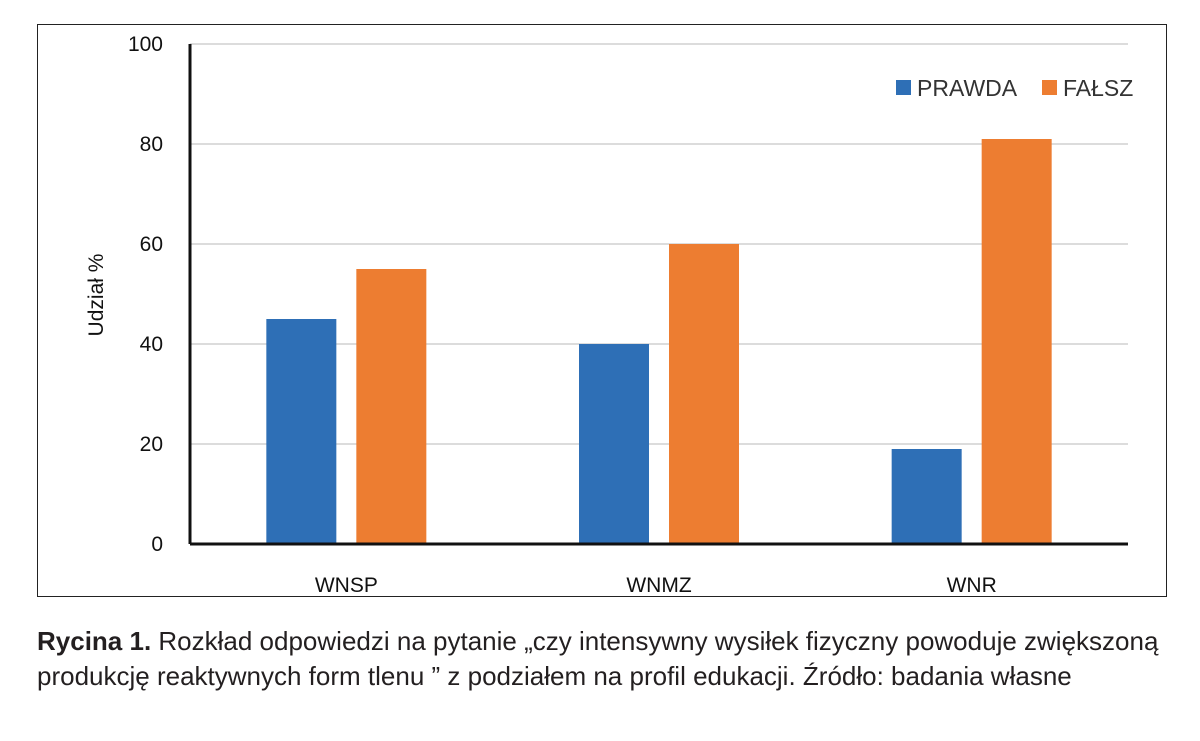 The height and width of the screenshot is (741, 1200). What do you see at coordinates (1016, 341) in the screenshot?
I see `bar-falsz-wnr` at bounding box center [1016, 341].